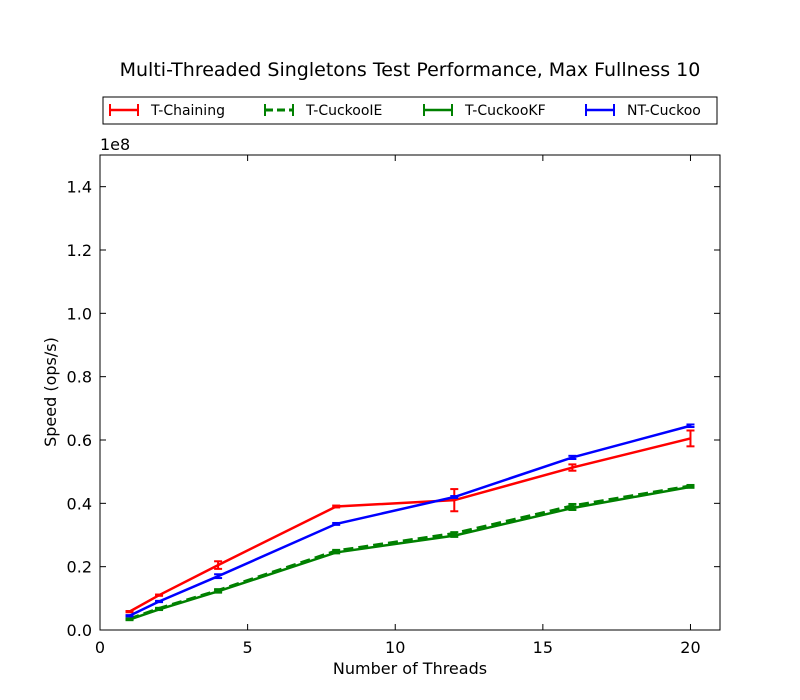 This screenshot has width=800, height=700. What do you see at coordinates (100, 647) in the screenshot?
I see `x-tick-label: 0` at bounding box center [100, 647].